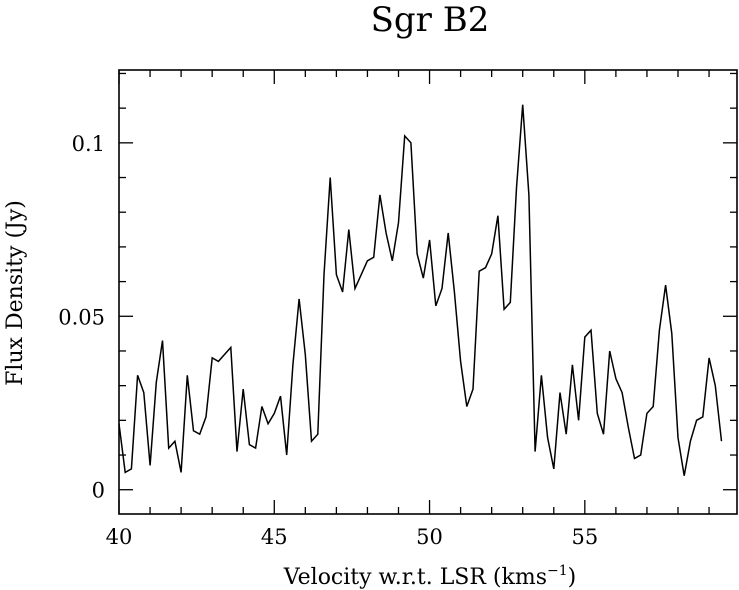  What do you see at coordinates (429, 537) in the screenshot?
I see `x-tick-label: 50` at bounding box center [429, 537].